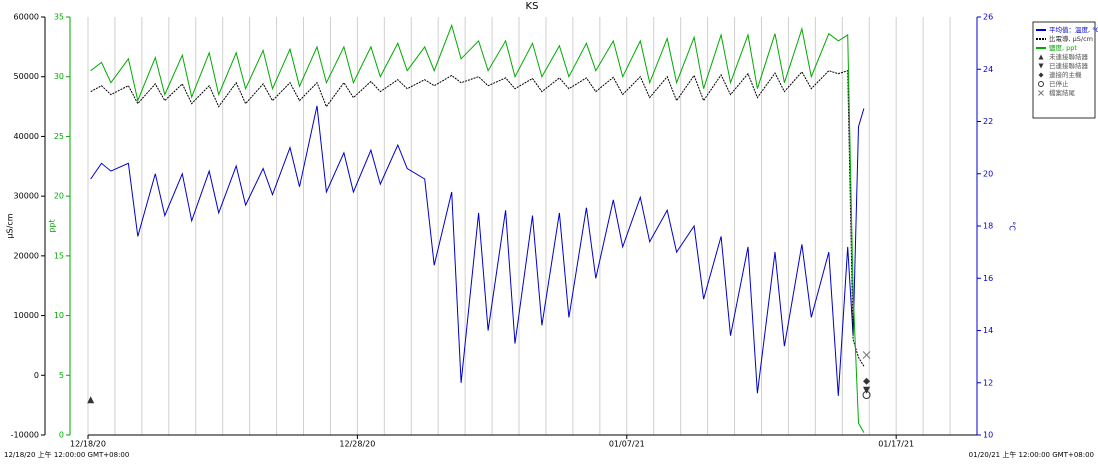 Image resolution: width=1098 pixels, height=466 pixels. What do you see at coordinates (1059, 83) in the screenshot?
I see `legend-label: 已停止` at bounding box center [1059, 83].